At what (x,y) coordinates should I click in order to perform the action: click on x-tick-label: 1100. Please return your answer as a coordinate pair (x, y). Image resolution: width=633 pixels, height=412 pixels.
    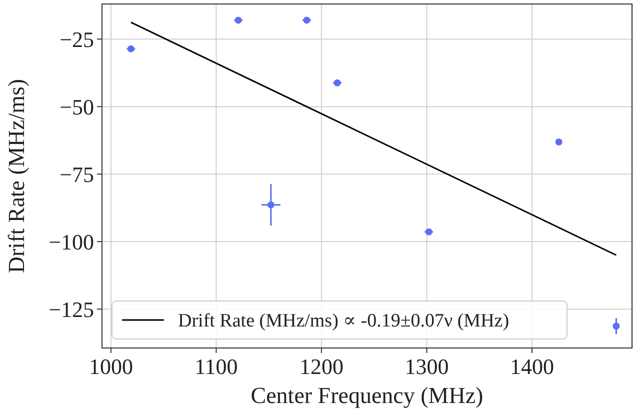
    Looking at the image, I should click on (216, 366).